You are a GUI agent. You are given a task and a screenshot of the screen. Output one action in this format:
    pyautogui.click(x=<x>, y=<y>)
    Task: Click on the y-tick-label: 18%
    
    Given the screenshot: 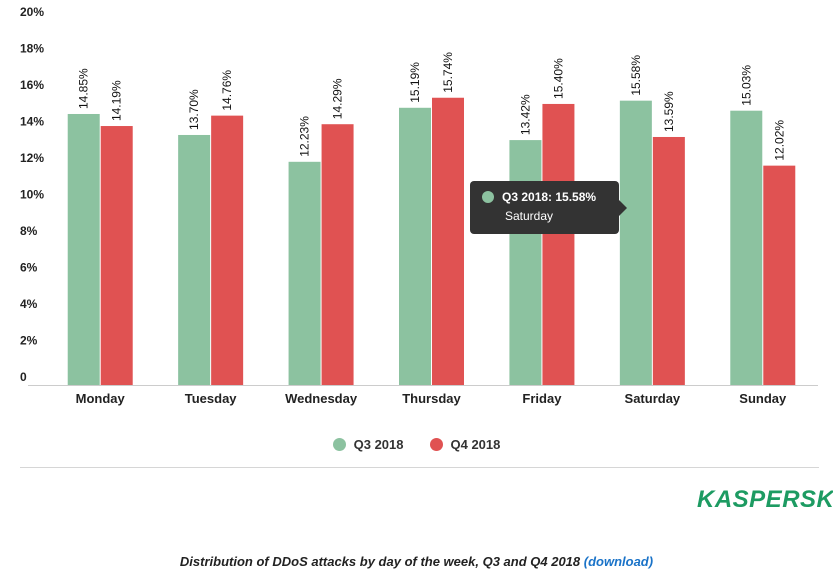 What is the action you would take?
    pyautogui.click(x=32, y=49)
    